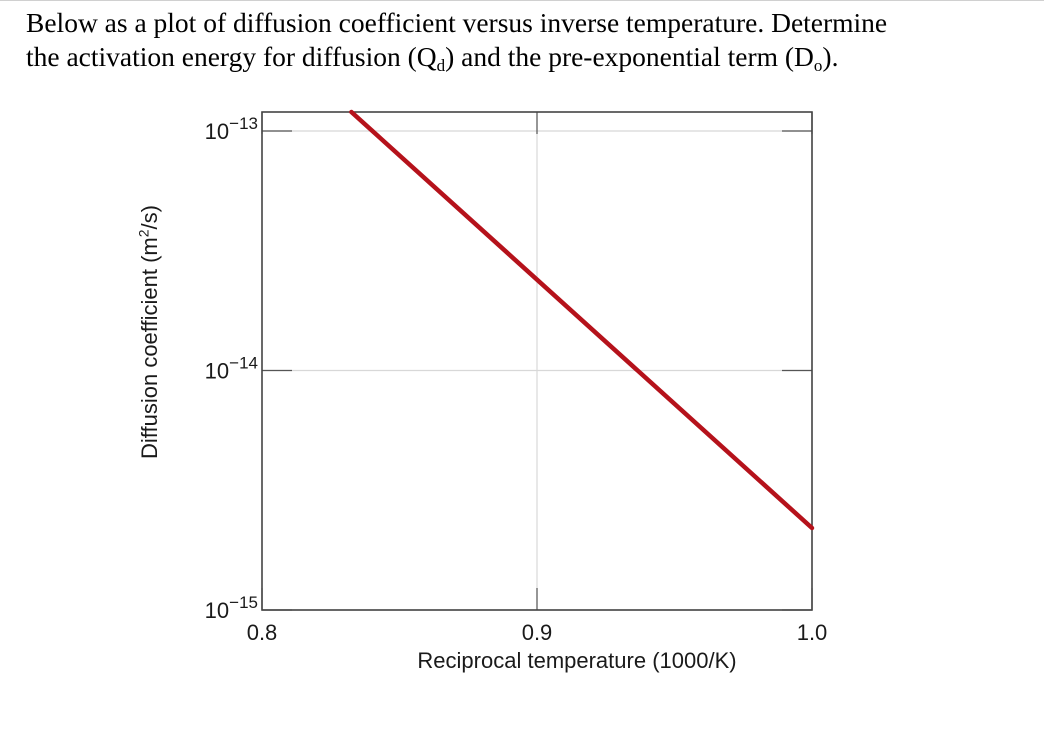 The height and width of the screenshot is (734, 1044). What do you see at coordinates (243, 602) in the screenshot?
I see `y-tick-exponent: −15` at bounding box center [243, 602].